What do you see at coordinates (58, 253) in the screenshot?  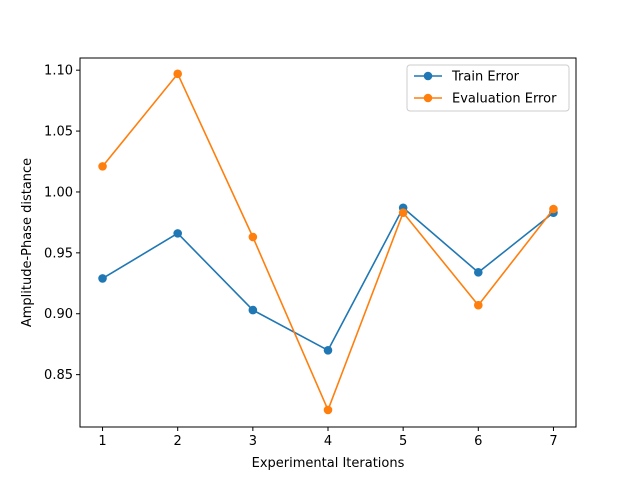 I see `y-tick-label: 0.95` at bounding box center [58, 253].